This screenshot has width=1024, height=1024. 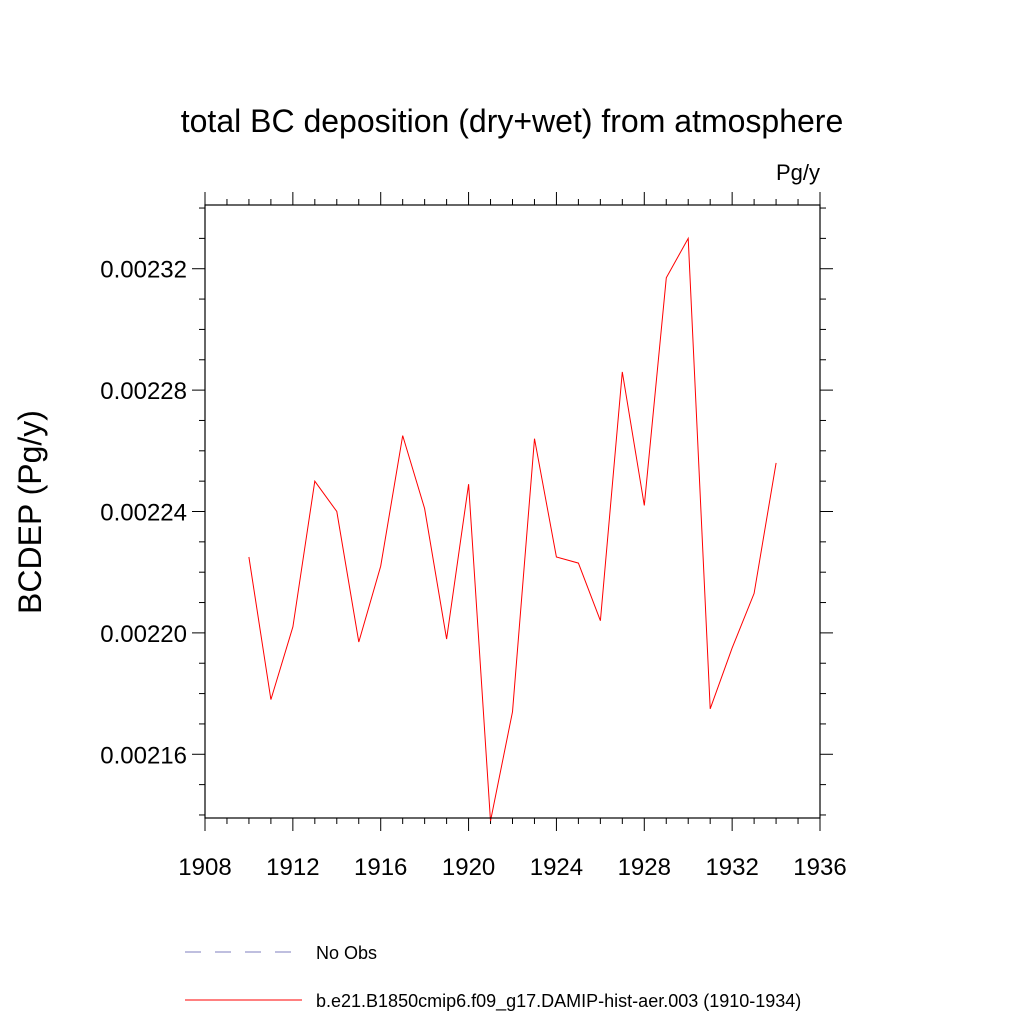 What do you see at coordinates (346, 953) in the screenshot?
I see `legend-label-no-obs: No Obs` at bounding box center [346, 953].